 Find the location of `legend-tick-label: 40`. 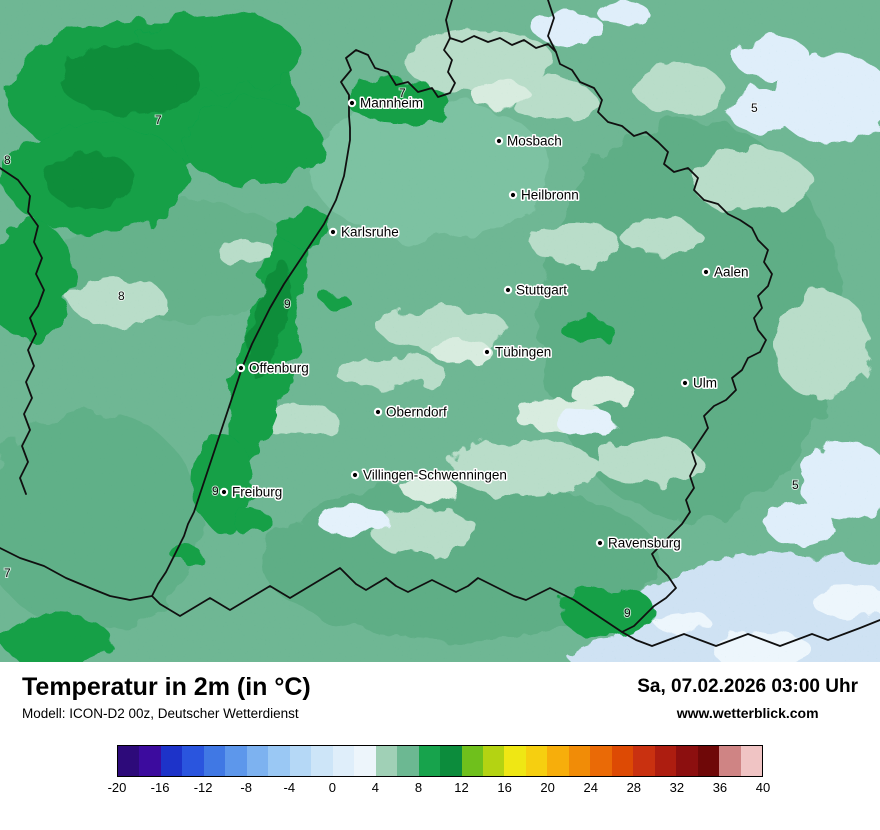

legend-tick-label: 40 is located at coordinates (763, 787).